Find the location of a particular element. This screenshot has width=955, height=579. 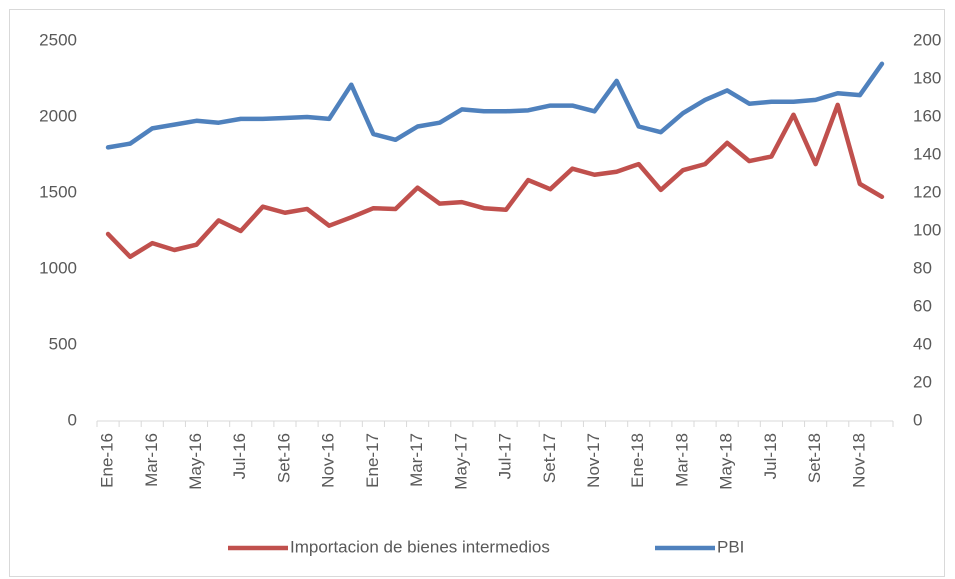

legend-label: PBI is located at coordinates (730, 546).